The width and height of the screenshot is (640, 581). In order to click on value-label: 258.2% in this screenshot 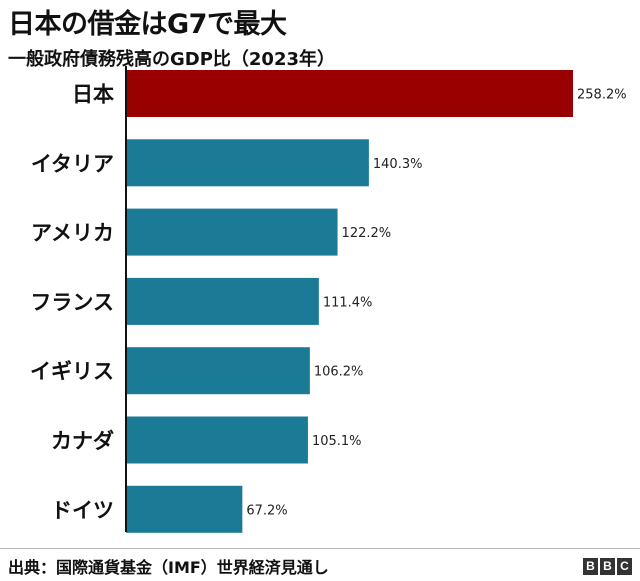, I will do `click(602, 95)`.